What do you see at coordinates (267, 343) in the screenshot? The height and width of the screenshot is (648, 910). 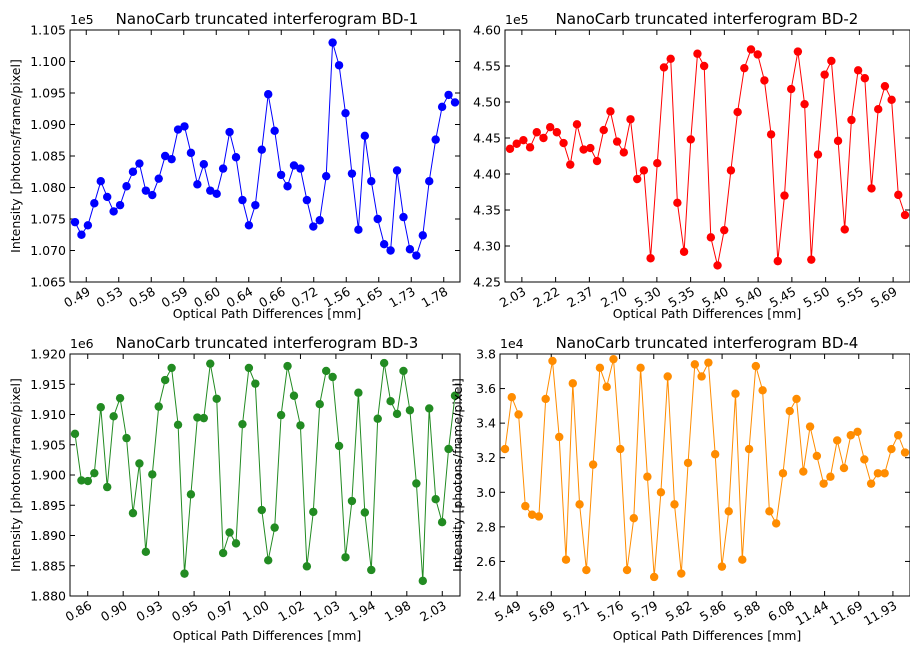 I see `chart-title: NanoCarb truncated interferogram BD-3` at bounding box center [267, 343].